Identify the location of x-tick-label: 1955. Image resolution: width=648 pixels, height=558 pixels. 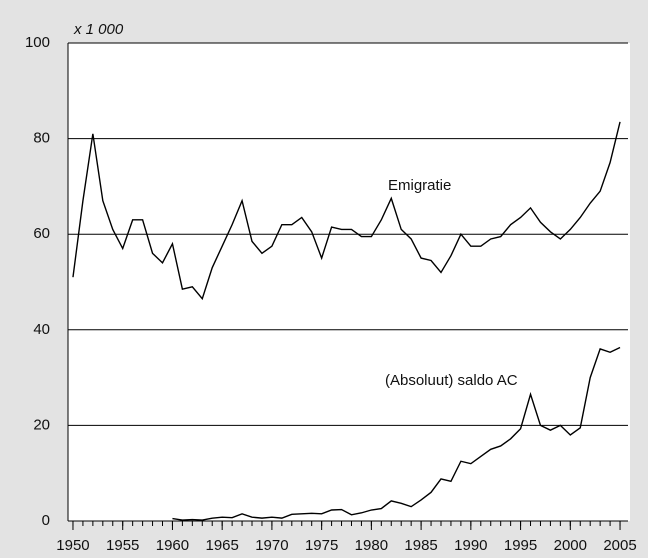
(122, 545).